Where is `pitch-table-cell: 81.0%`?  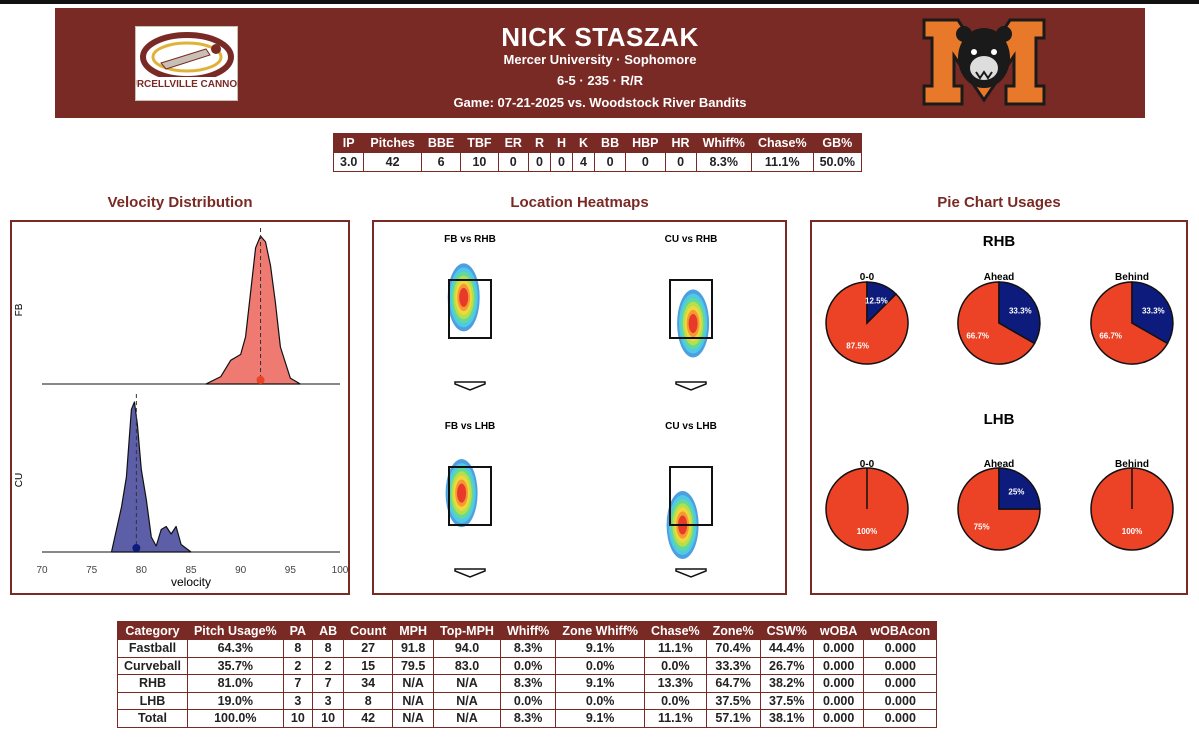 pitch-table-cell: 81.0% is located at coordinates (235, 683).